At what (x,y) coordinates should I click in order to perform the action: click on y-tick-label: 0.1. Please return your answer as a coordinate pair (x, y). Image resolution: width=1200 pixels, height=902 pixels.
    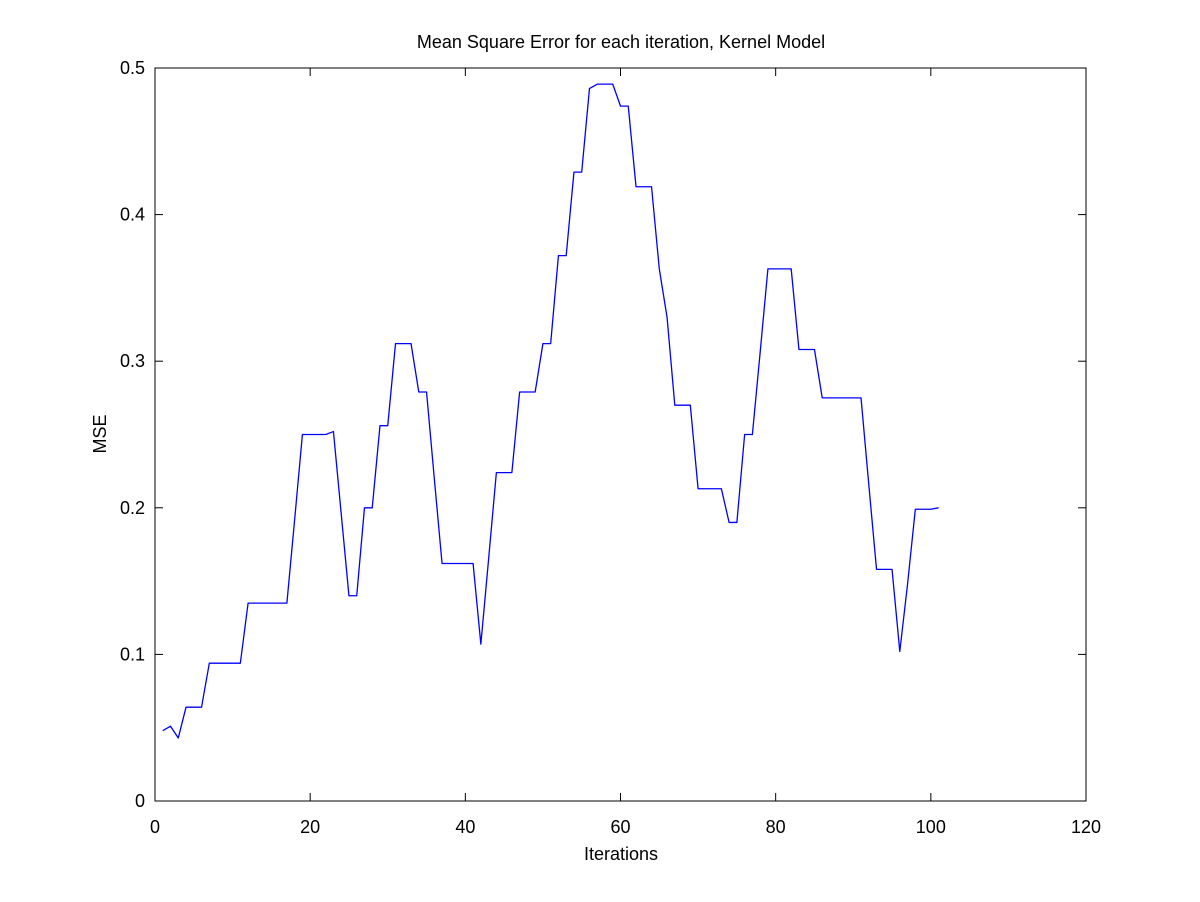
    Looking at the image, I should click on (132, 654).